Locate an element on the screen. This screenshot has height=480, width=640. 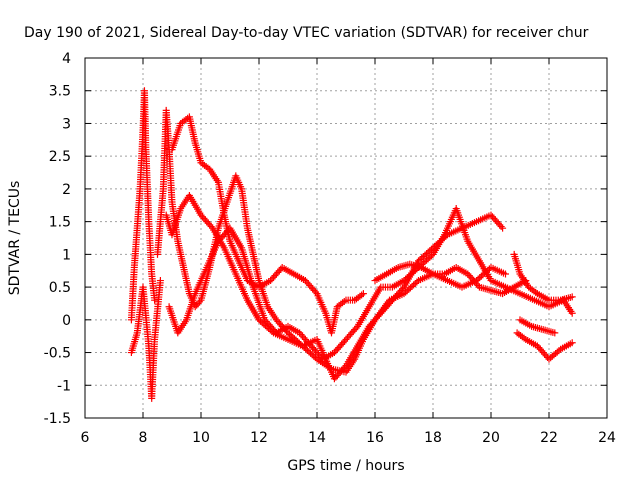
series-track-j is located at coordinates (537, 326).